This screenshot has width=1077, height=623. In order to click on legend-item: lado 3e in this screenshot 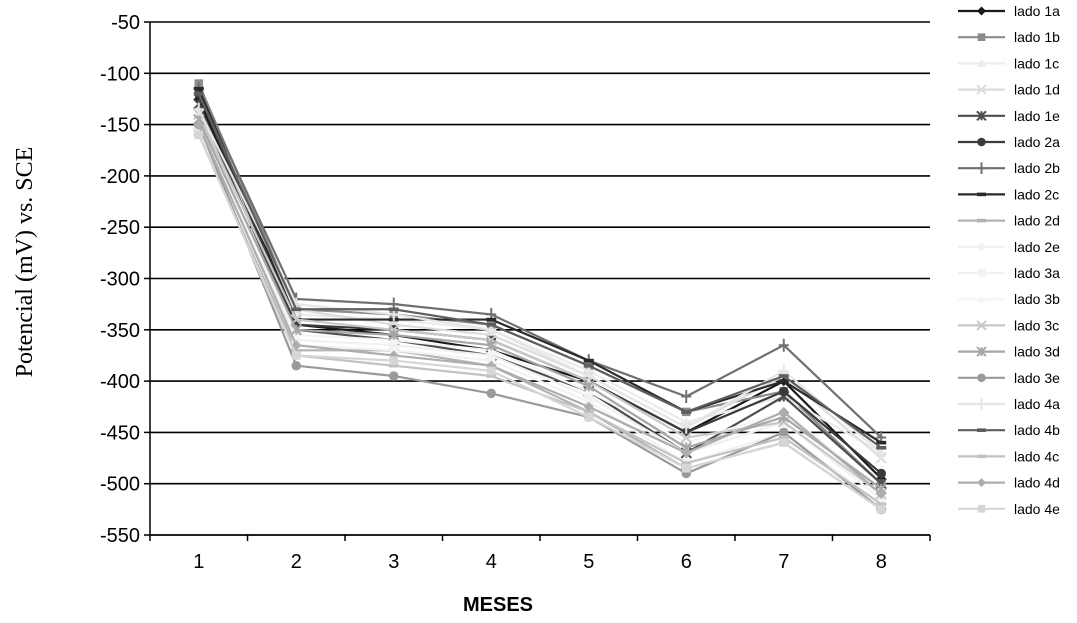, I will do `click(1009, 378)`.